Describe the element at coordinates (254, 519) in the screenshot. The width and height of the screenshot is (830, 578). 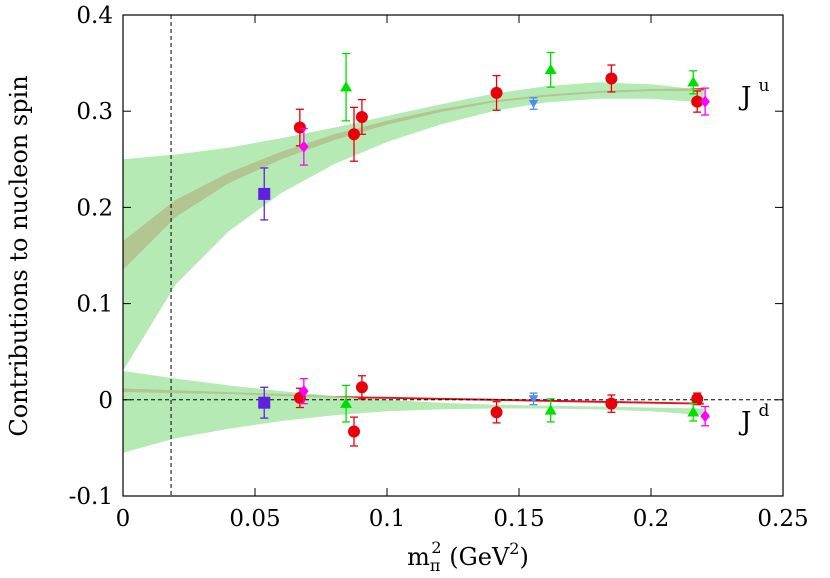
I see `x-tick-label: 0.05` at that location.